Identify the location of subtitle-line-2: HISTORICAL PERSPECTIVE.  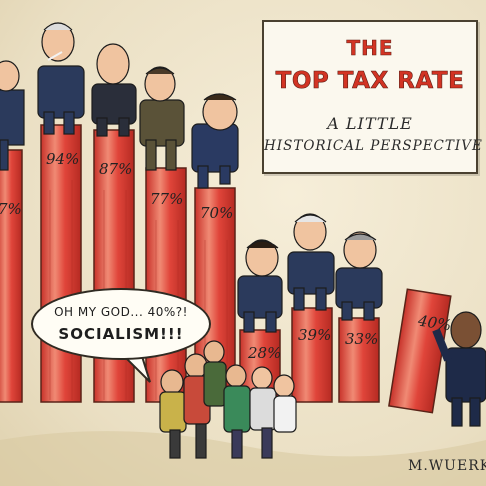
(373, 146).